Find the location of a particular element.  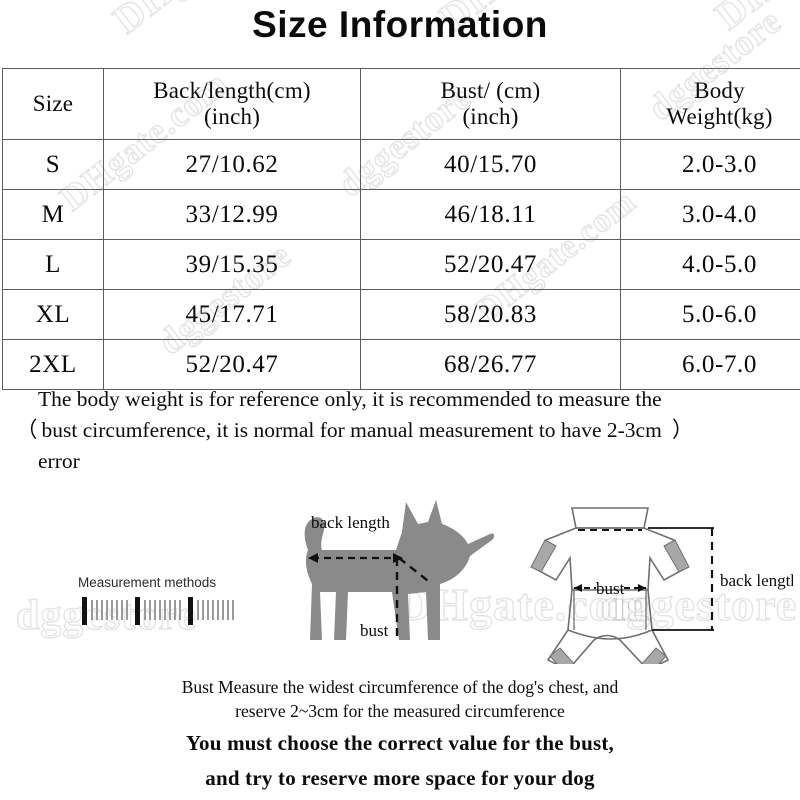

coat-back-length-label: back length is located at coordinates (756, 580).